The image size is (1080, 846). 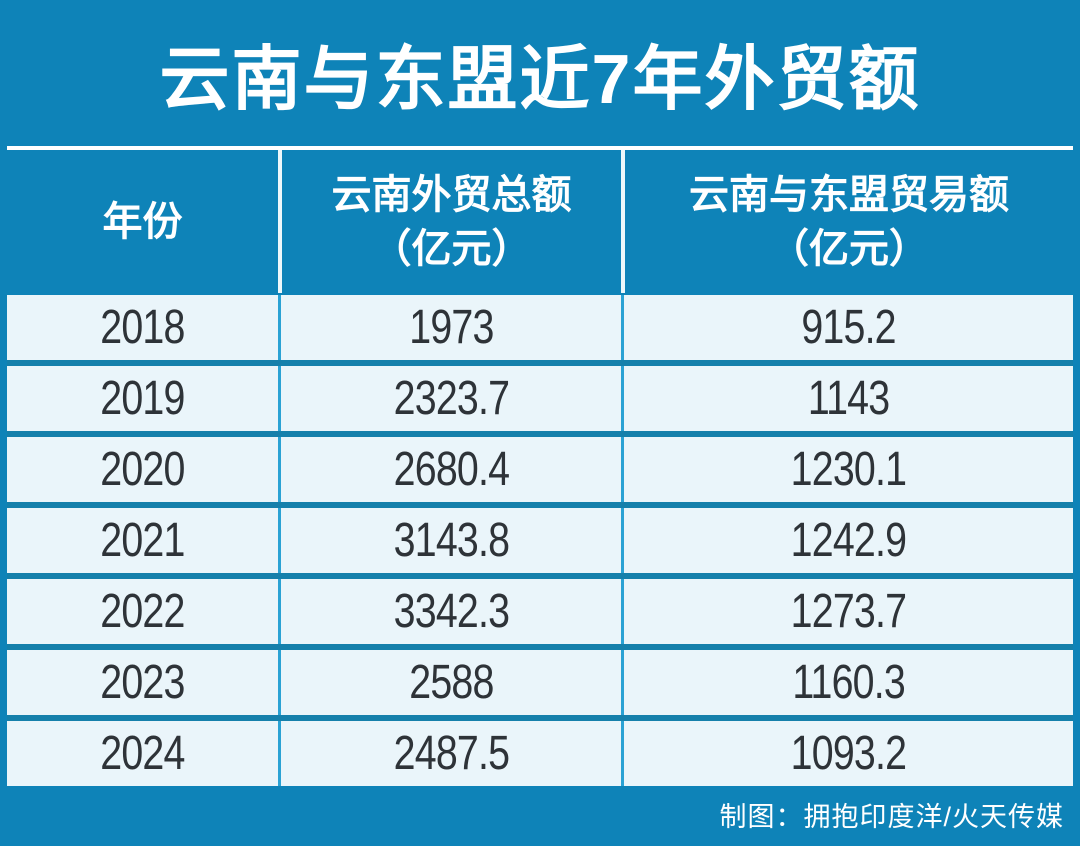 What do you see at coordinates (847, 611) in the screenshot?
I see `table-cell: 1273.7` at bounding box center [847, 611].